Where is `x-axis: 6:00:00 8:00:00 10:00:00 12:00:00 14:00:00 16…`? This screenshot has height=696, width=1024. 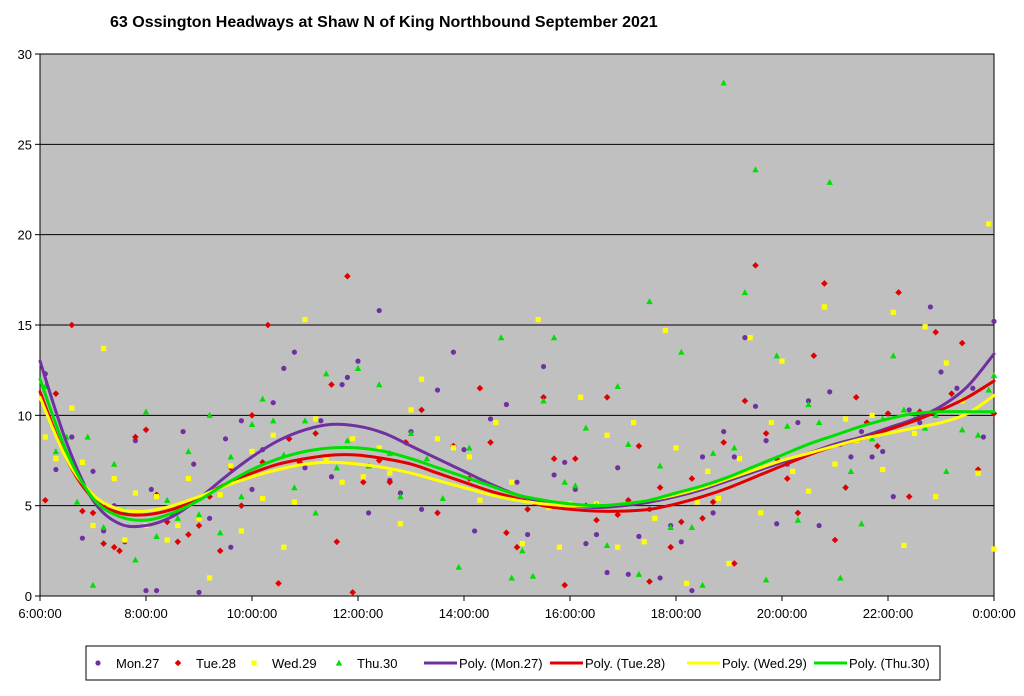 x-axis: 6:00:00 8:00:00 10:00:00 12:00:00 14:00:00 16… is located at coordinates (517, 608).